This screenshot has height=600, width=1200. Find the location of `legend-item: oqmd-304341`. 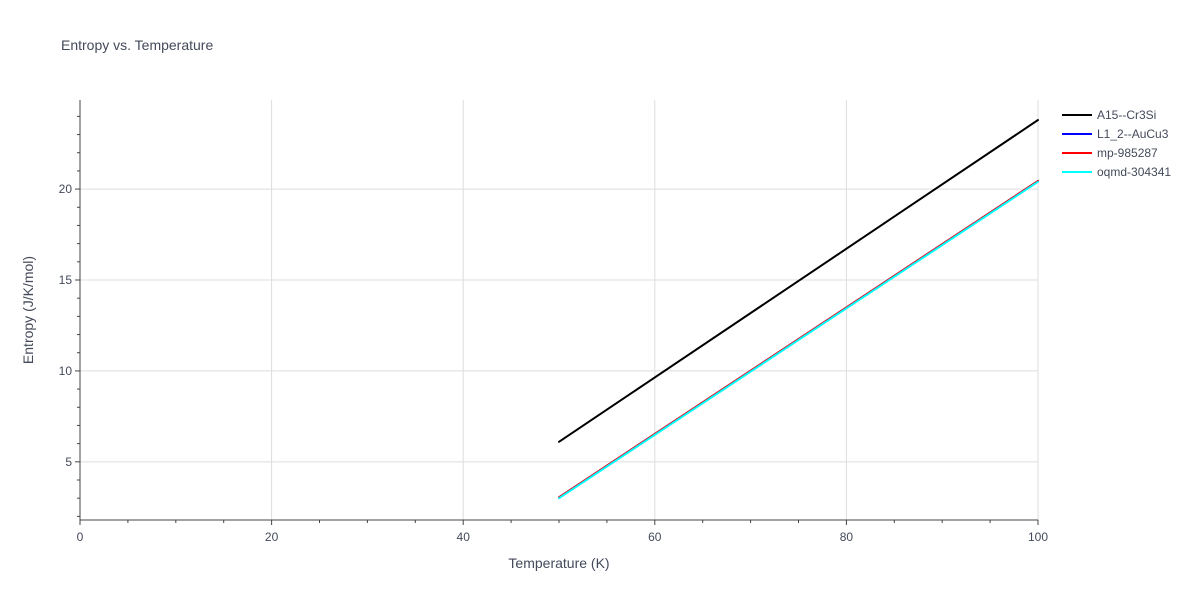

legend-item: oqmd-304341 is located at coordinates (1116, 172).